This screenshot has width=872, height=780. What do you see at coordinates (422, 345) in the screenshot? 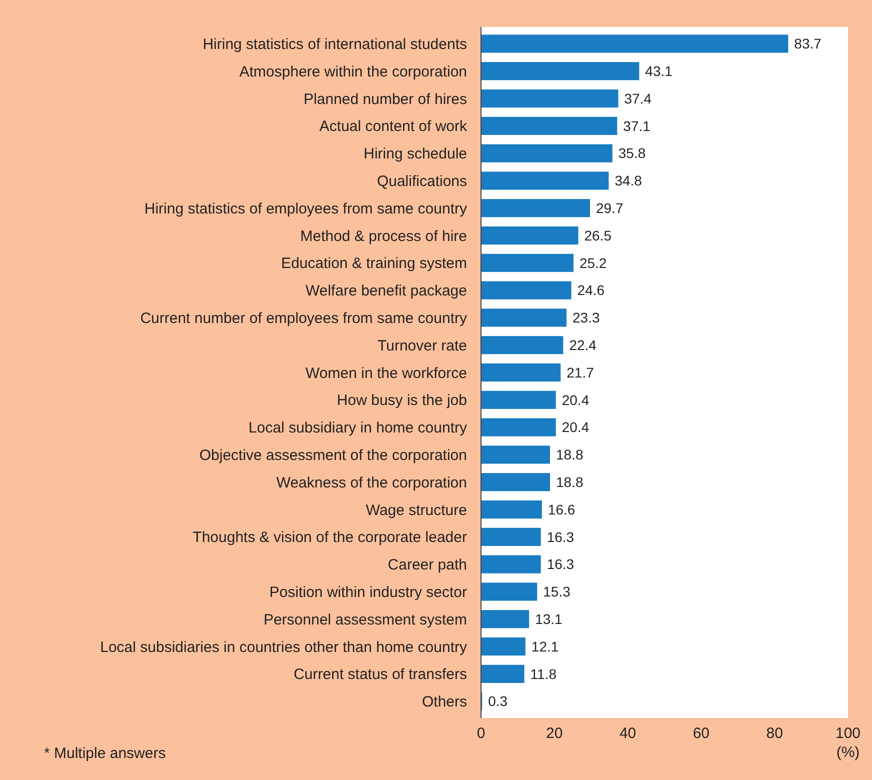
I see `y-tick-label: Turnover rate` at bounding box center [422, 345].